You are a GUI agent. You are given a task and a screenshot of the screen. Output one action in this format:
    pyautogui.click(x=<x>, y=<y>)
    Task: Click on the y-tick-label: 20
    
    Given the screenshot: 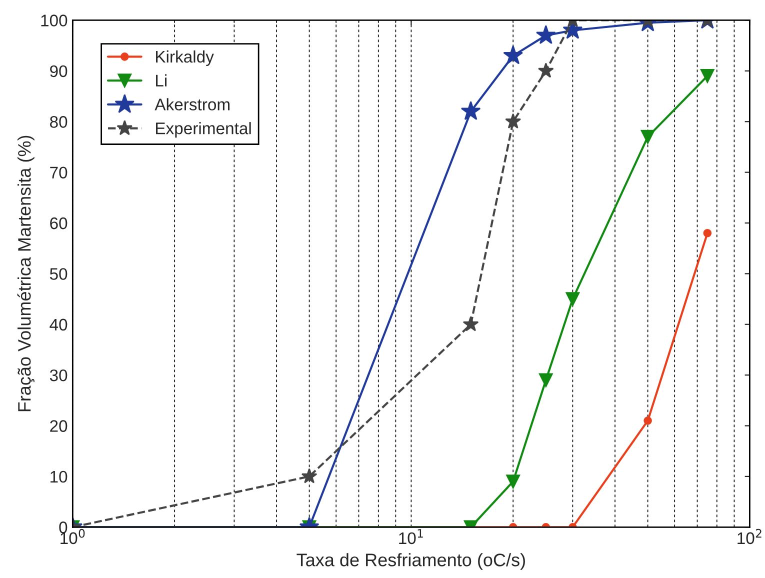 What is the action you would take?
    pyautogui.click(x=59, y=426)
    